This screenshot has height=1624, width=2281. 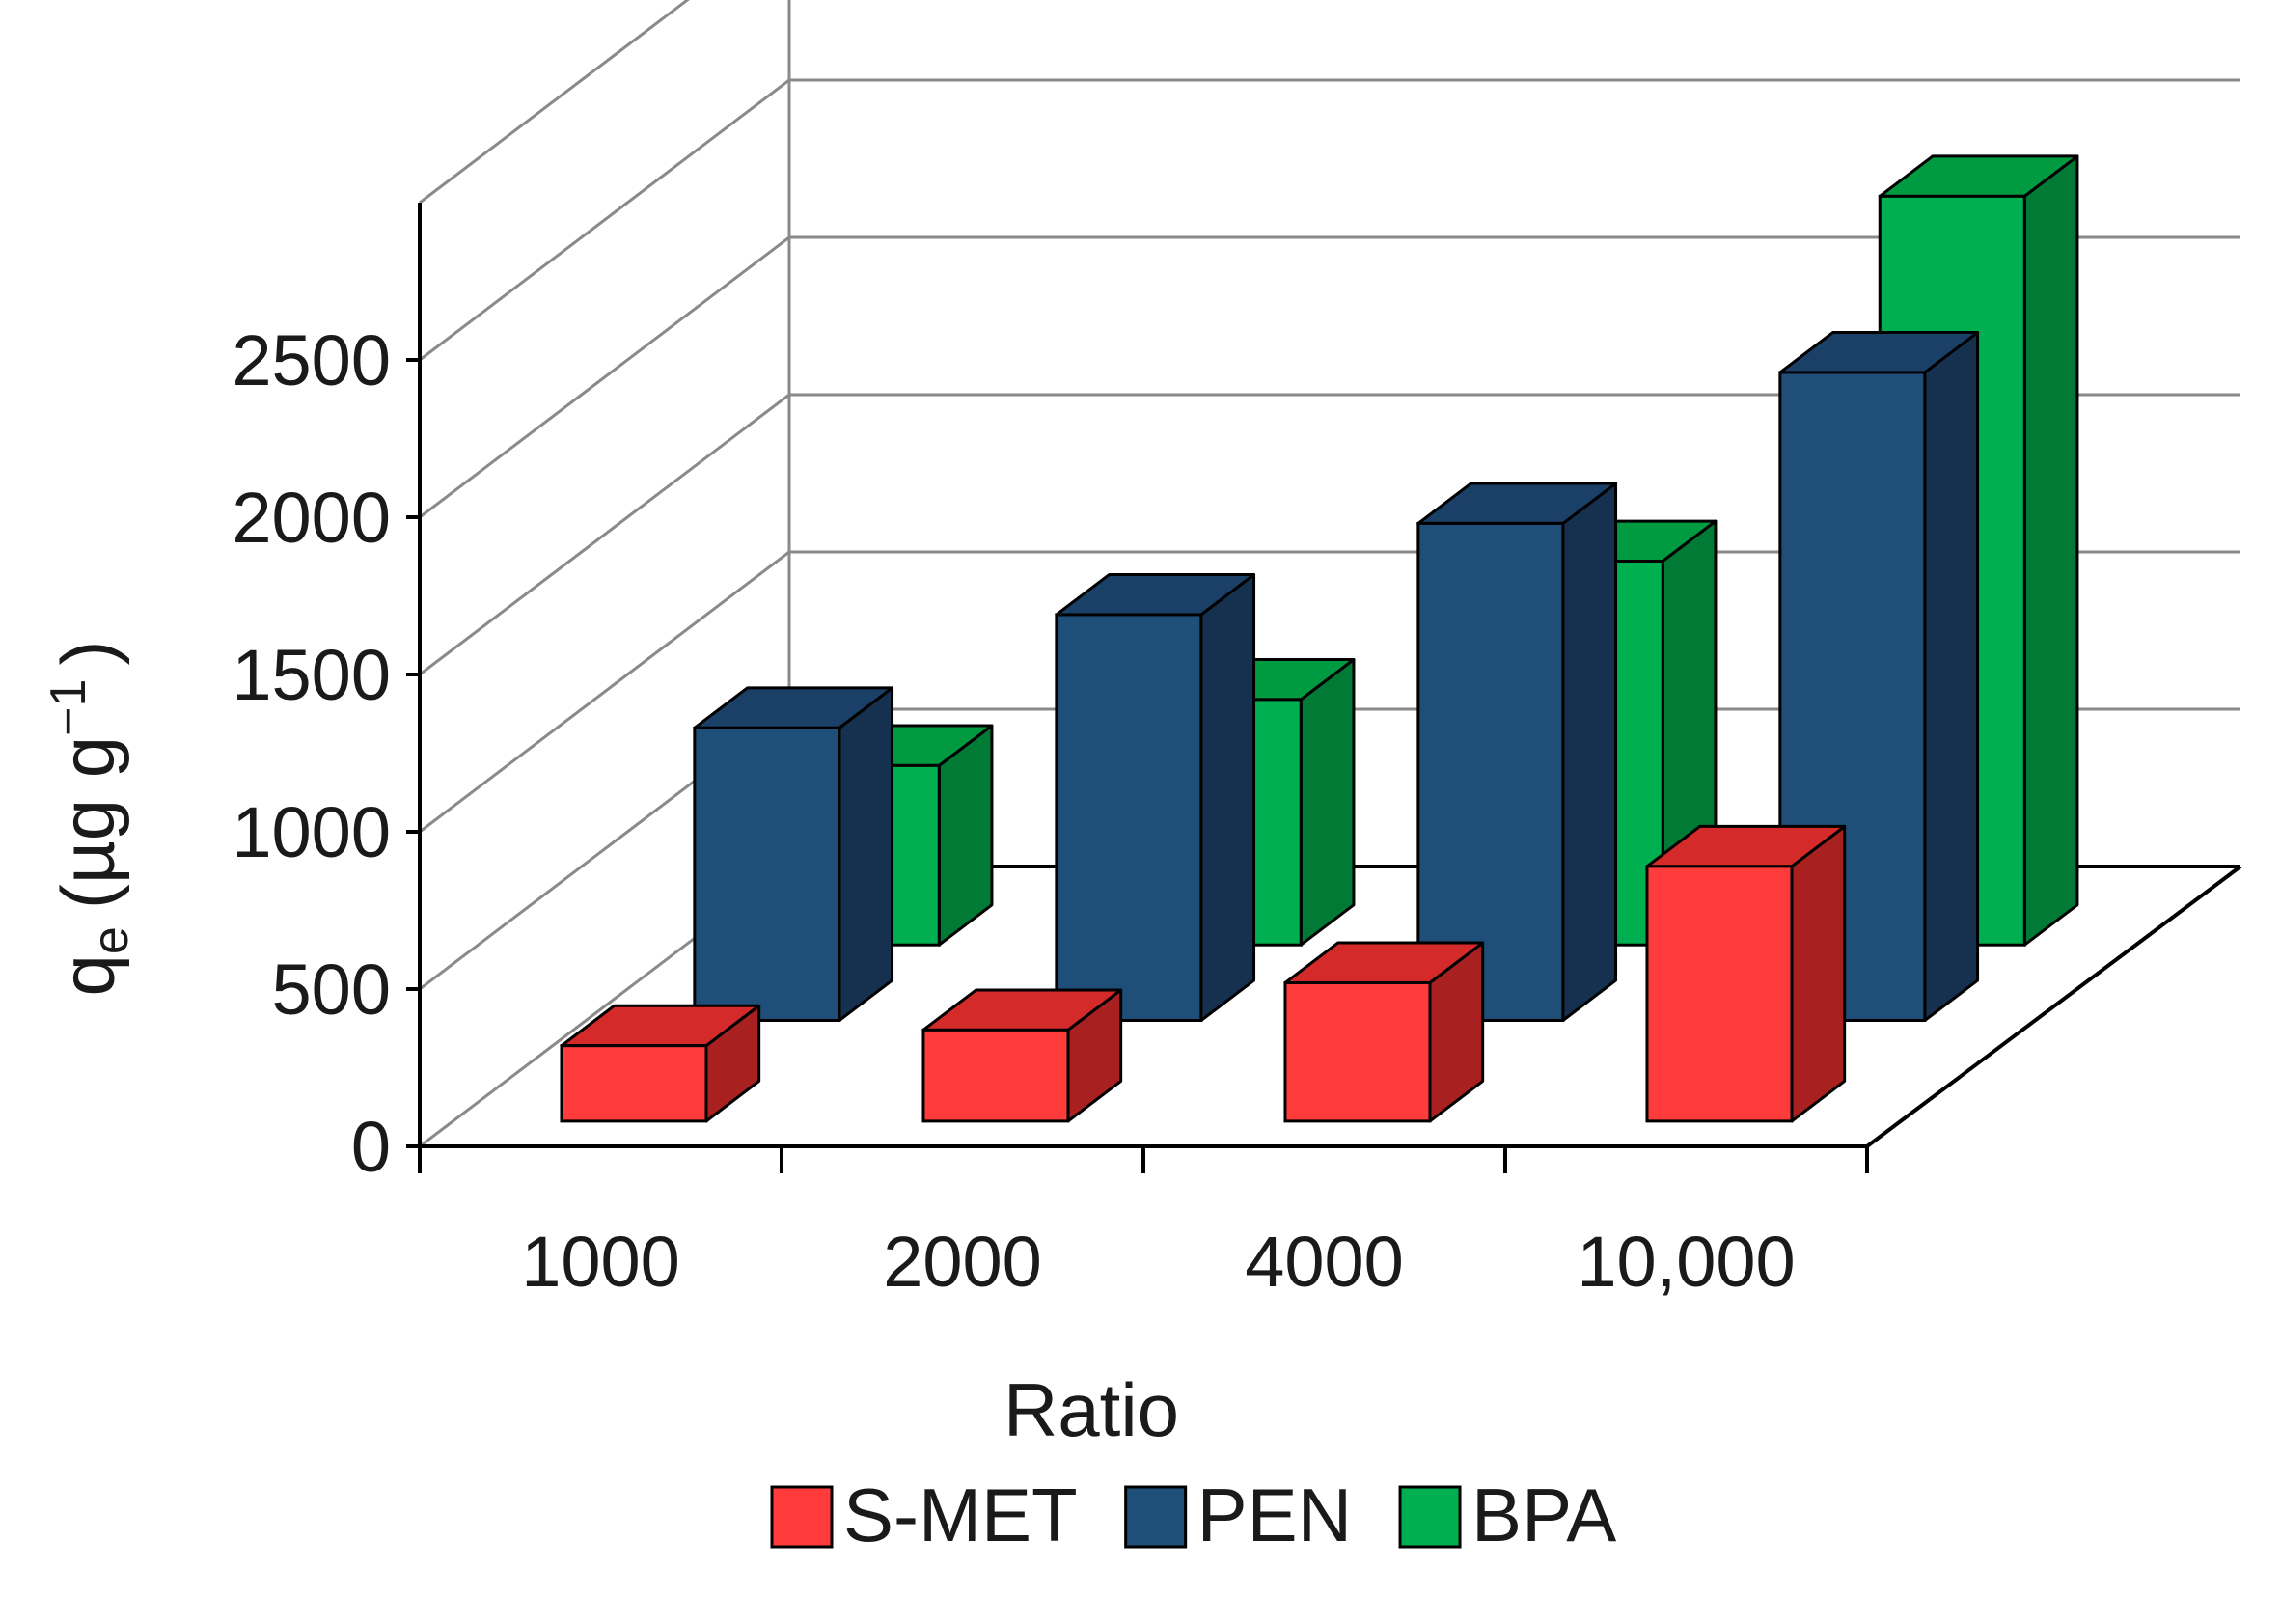 I want to click on legend-label: S-MET, so click(x=960, y=1515).